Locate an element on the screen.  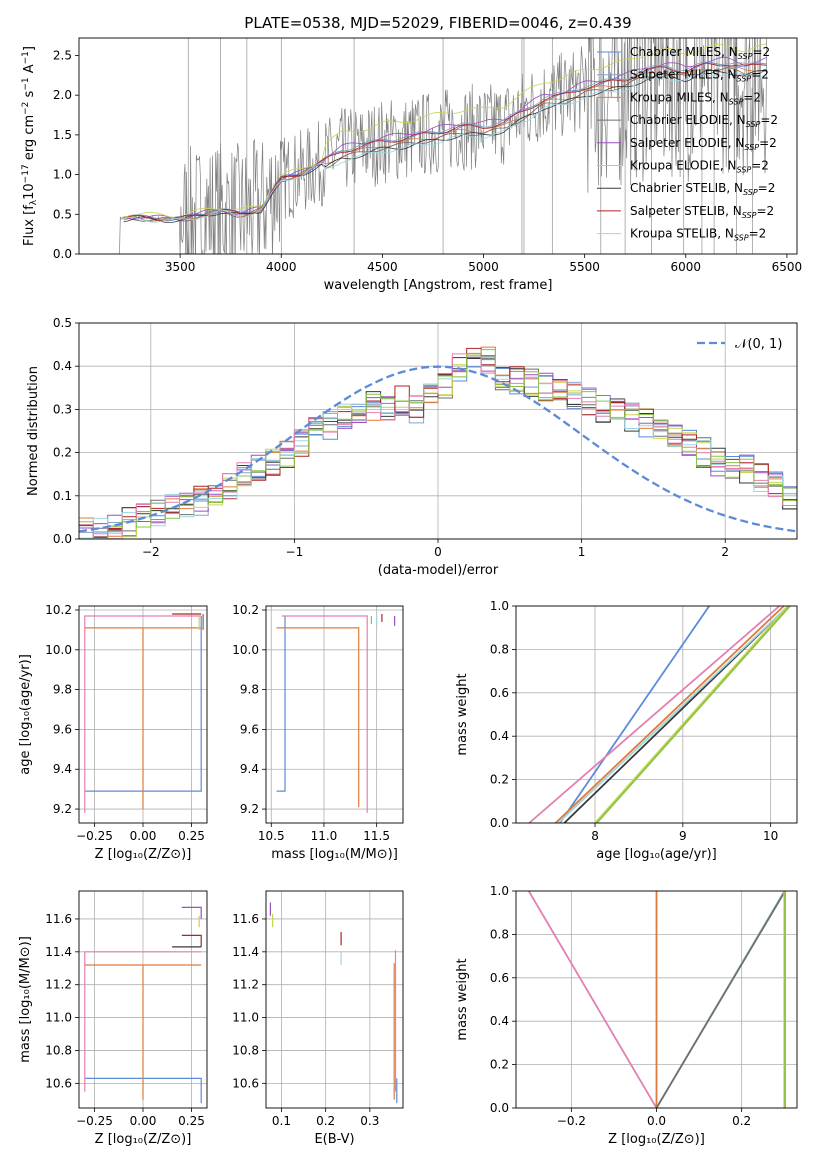
y-tick-label: 11.0 is located at coordinates (245, 1018).